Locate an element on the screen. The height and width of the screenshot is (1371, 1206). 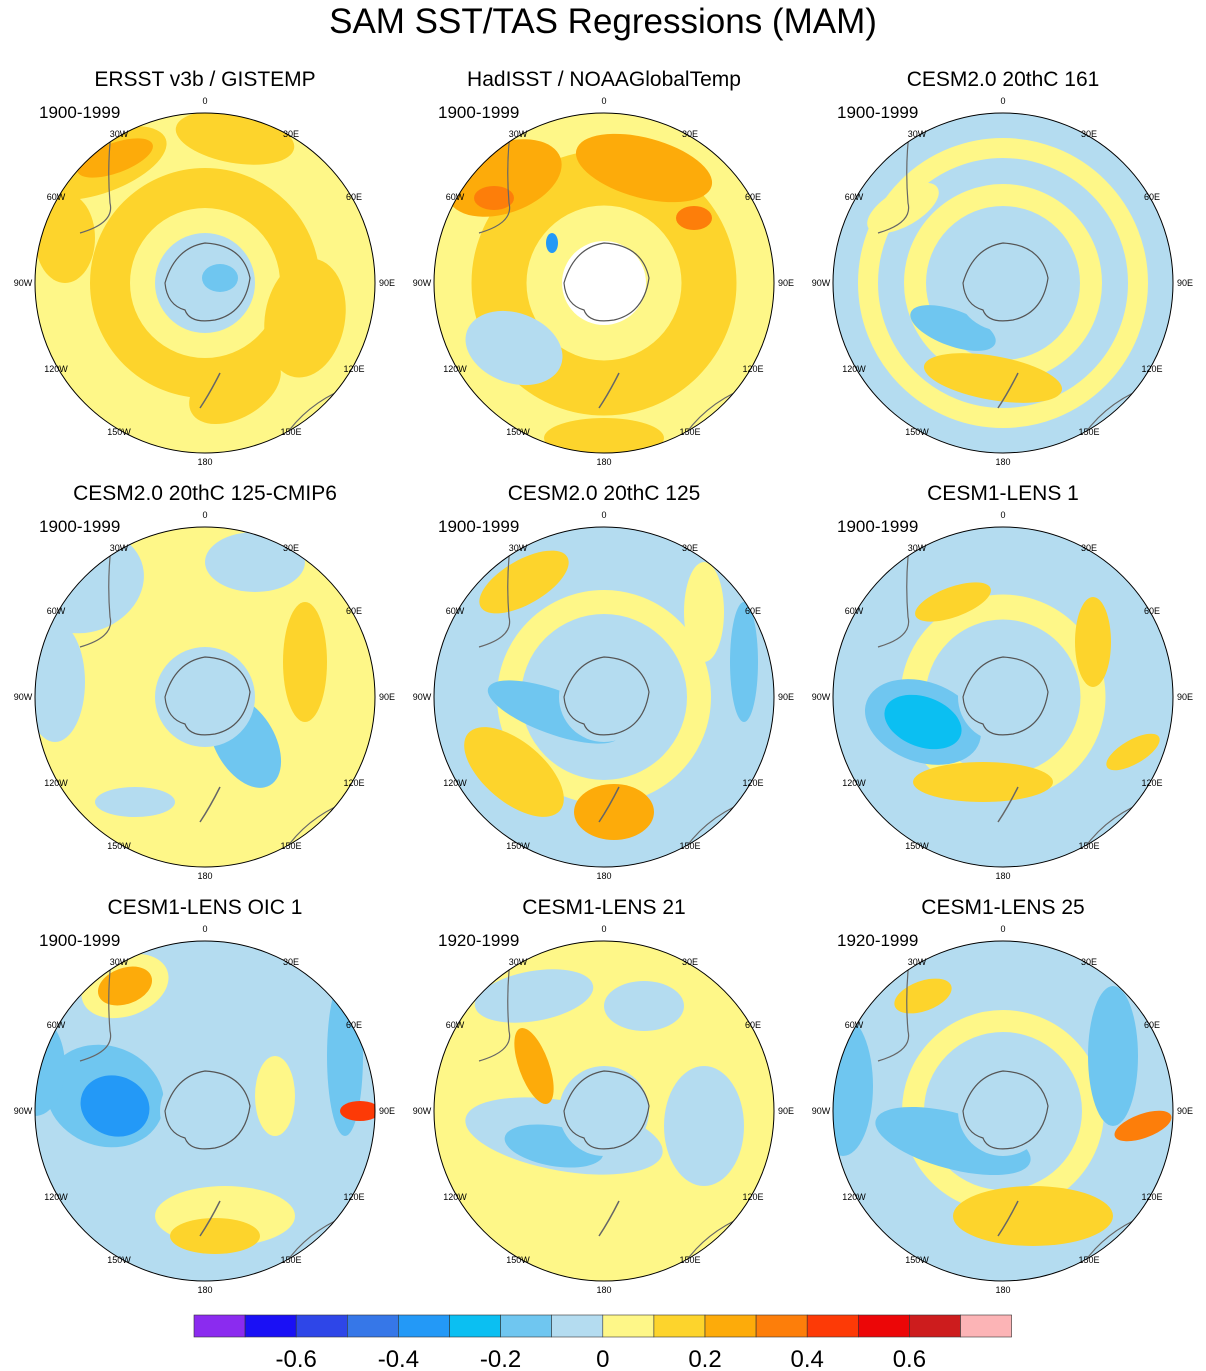
panel-period: 1920-1999 is located at coordinates (878, 940).